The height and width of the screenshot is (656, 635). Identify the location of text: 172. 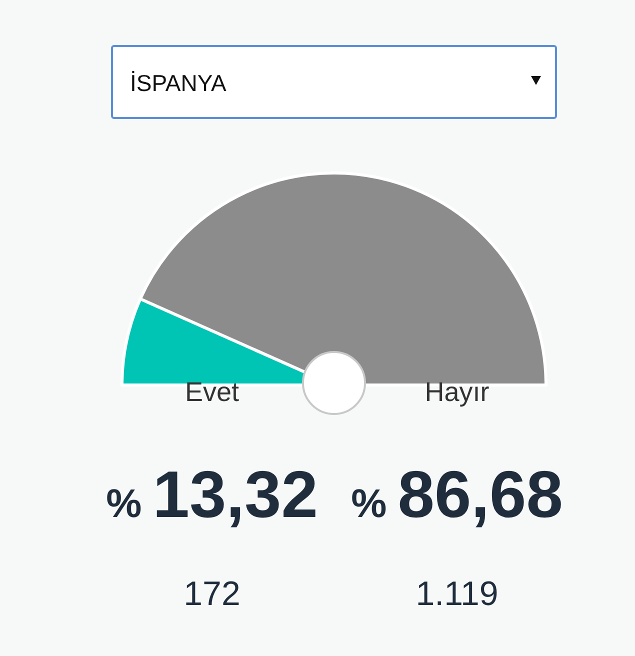
(212, 594).